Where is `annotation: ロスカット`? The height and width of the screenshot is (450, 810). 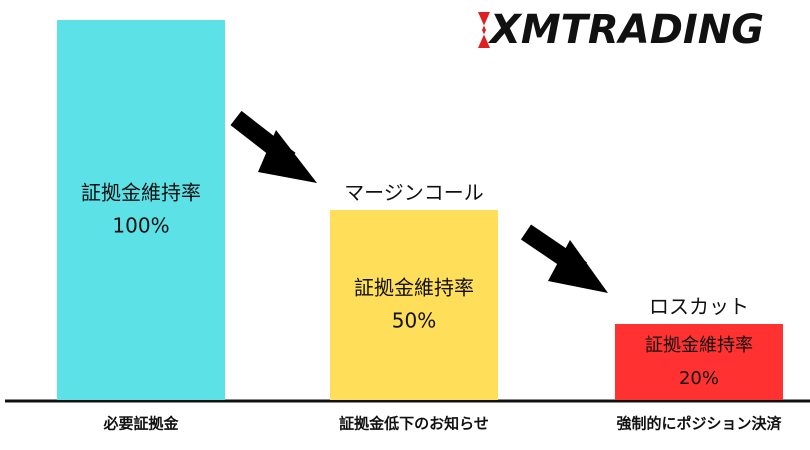
annotation: ロスカット is located at coordinates (699, 307).